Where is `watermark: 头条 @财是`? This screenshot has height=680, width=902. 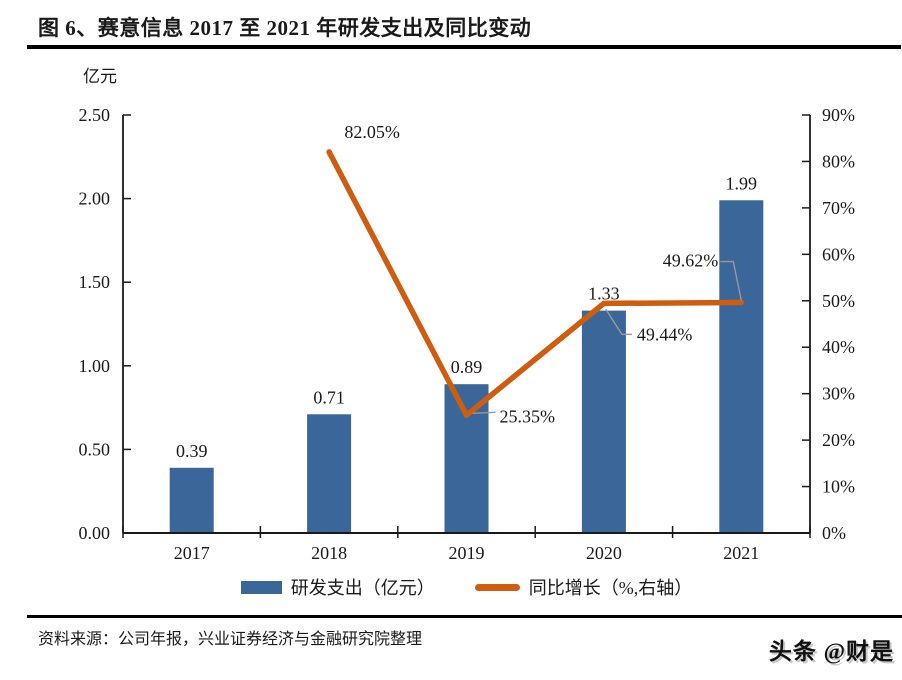
watermark: 头条 @财是 is located at coordinates (831, 651).